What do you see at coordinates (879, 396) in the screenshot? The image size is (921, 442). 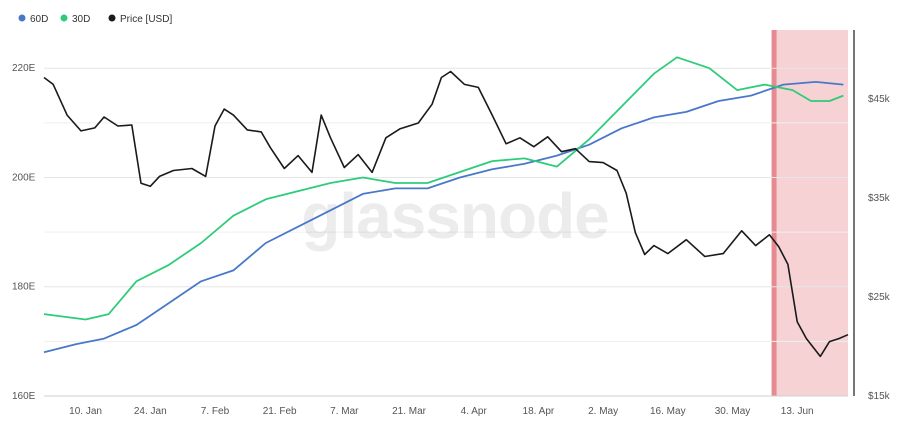 I see `y-right-tick-label: $15k` at bounding box center [879, 396].